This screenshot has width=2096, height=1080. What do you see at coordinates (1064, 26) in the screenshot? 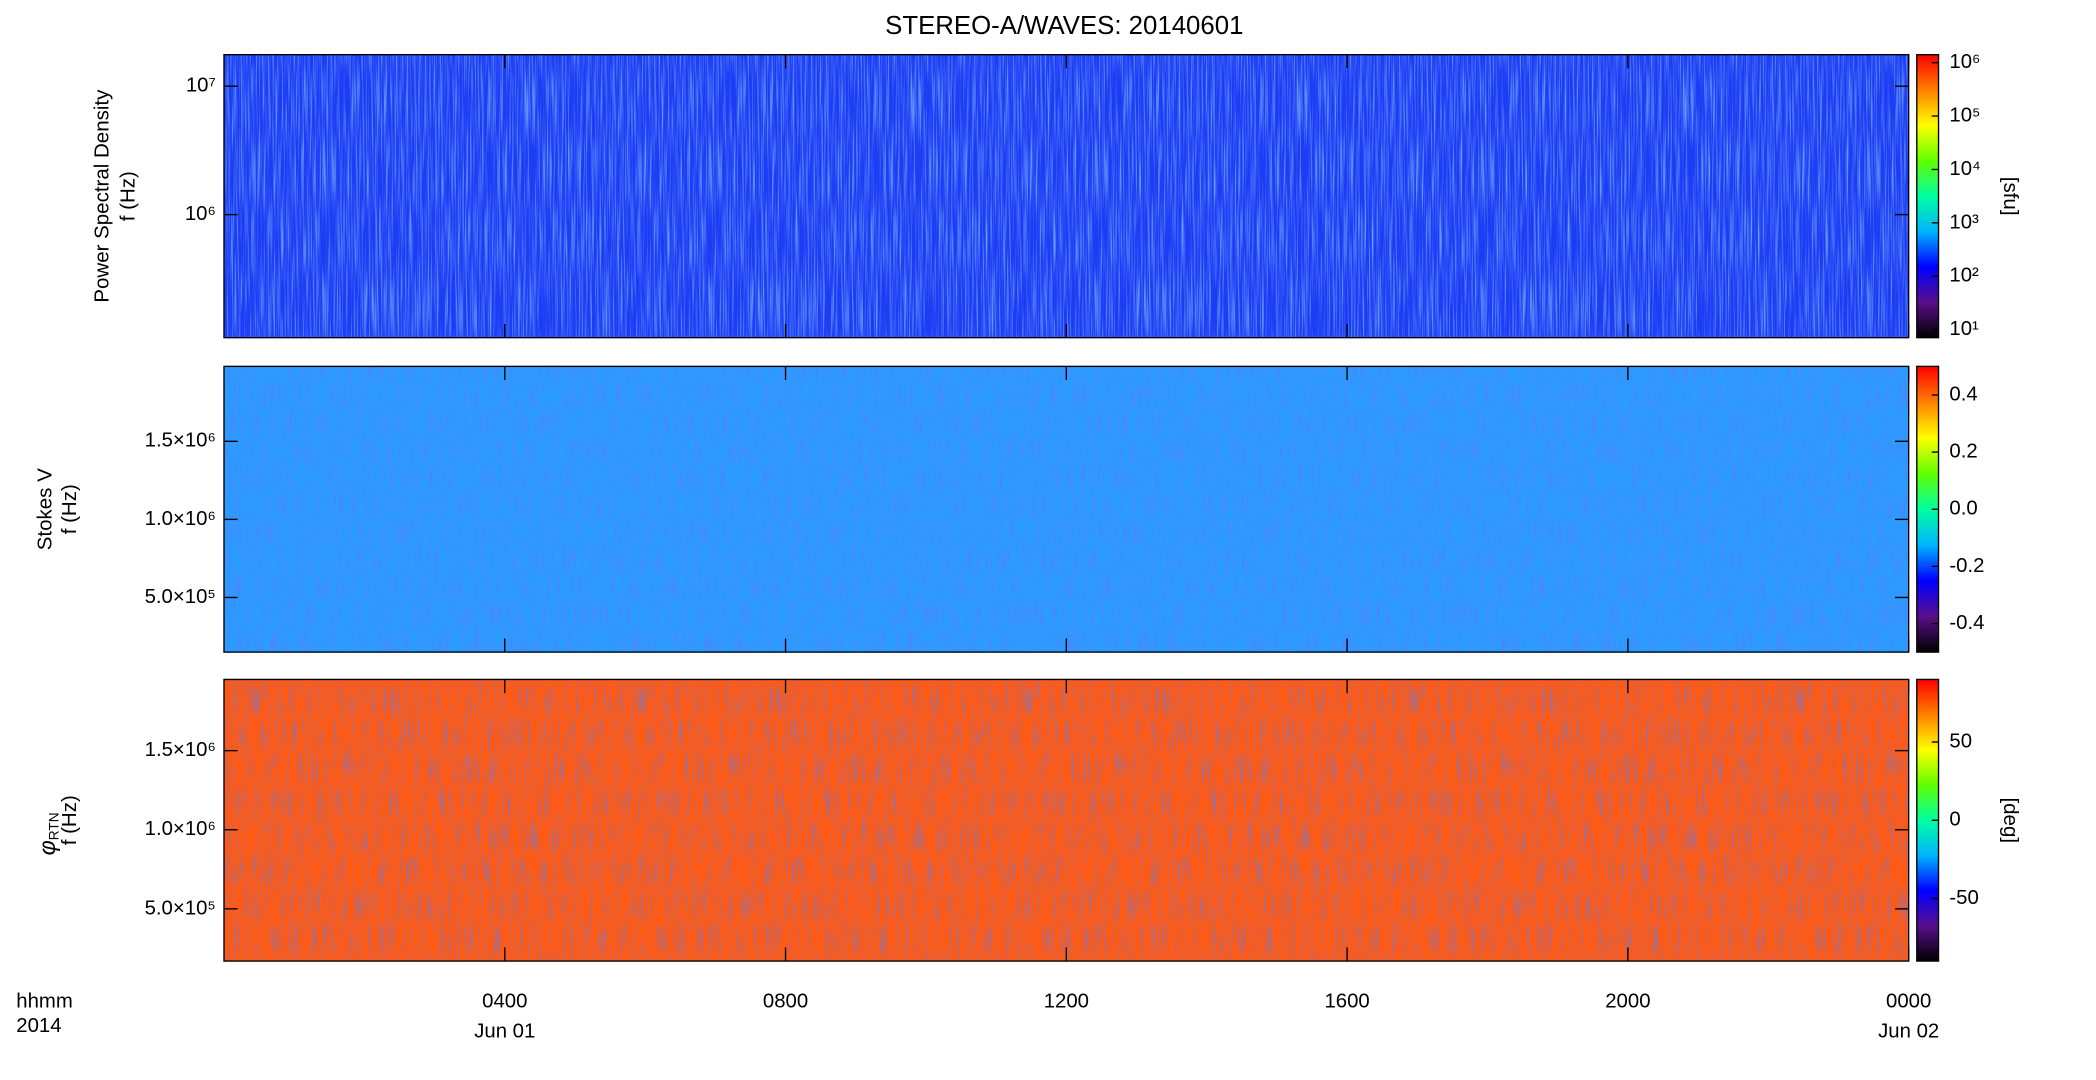
I see `chart-title: STEREO-A/WAVES: 20140601` at bounding box center [1064, 26].